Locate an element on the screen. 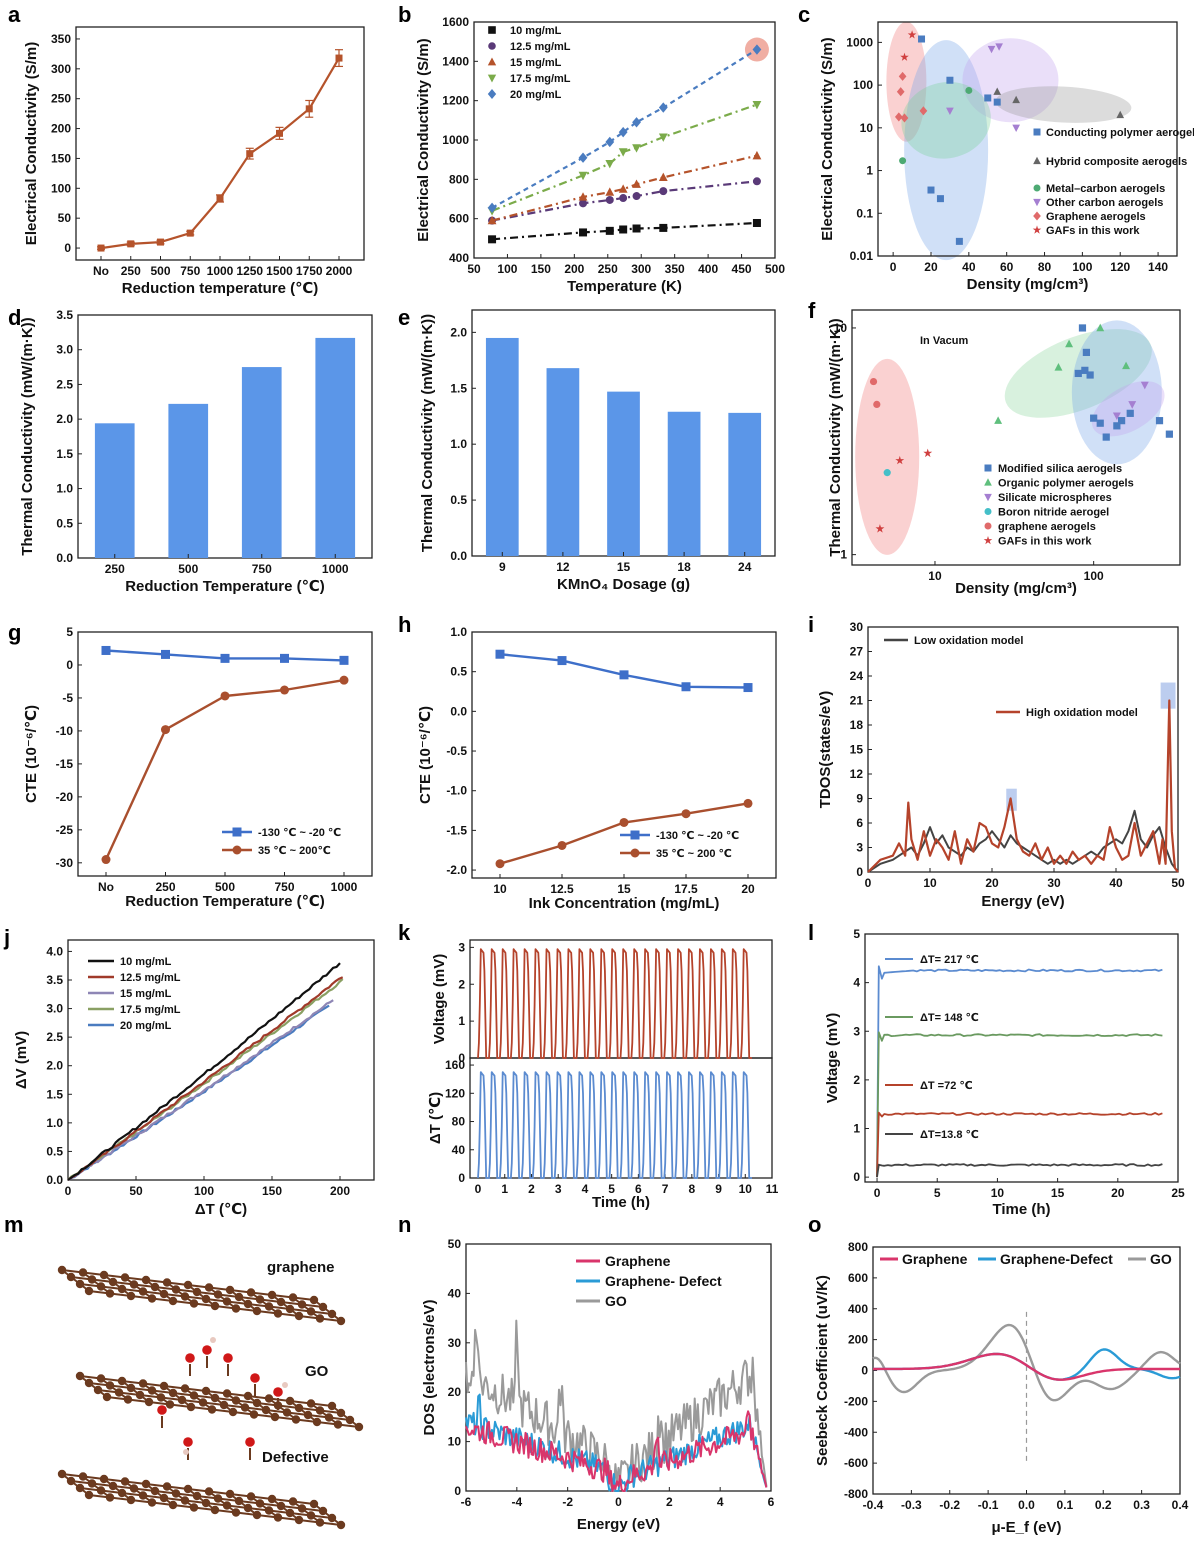  g-y-tick-label: -10 is located at coordinates (65, 731).